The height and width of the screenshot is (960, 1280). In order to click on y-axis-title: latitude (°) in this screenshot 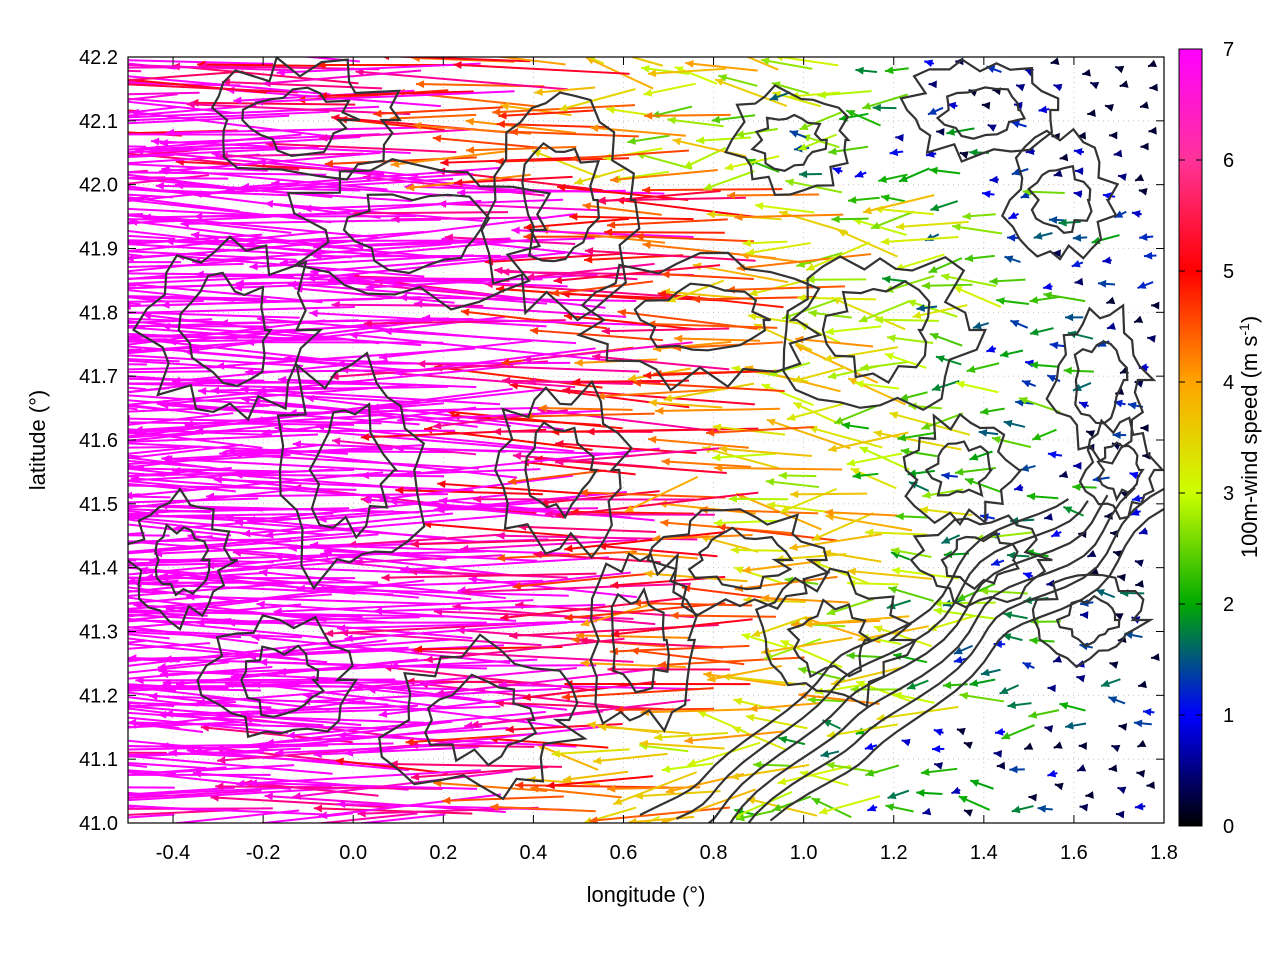, I will do `click(37, 440)`.